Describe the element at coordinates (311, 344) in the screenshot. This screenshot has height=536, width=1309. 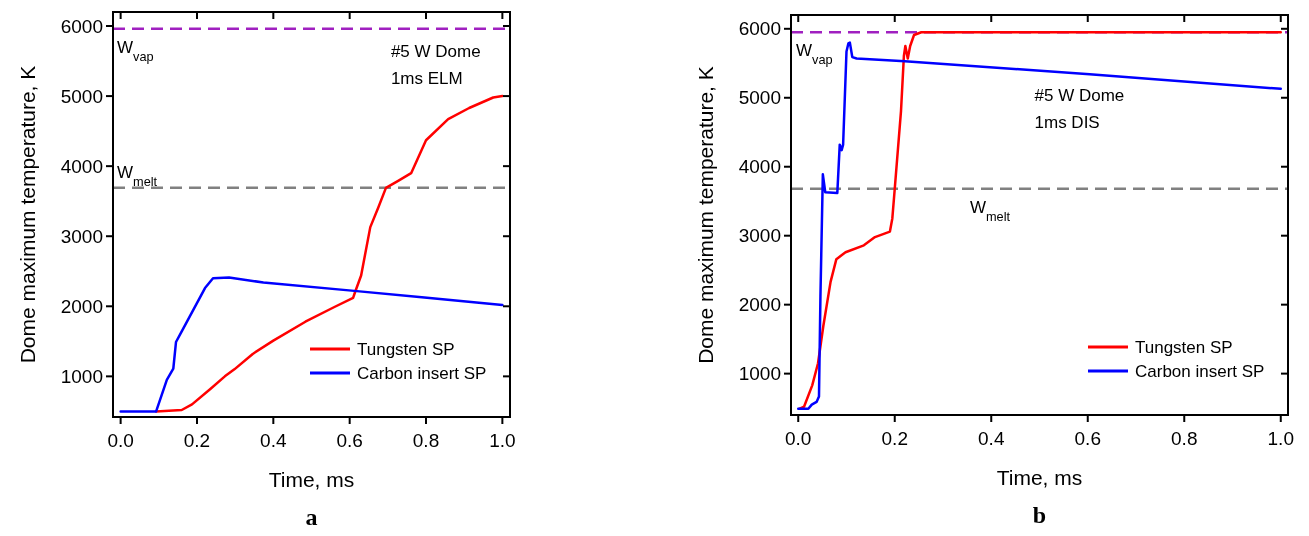
I see `line-series` at that location.